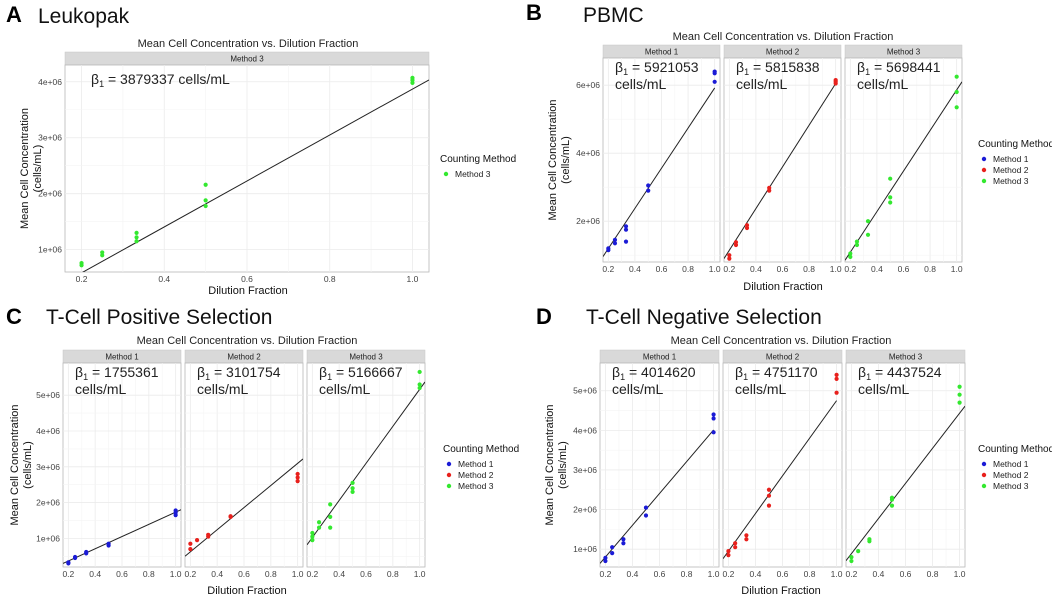 This screenshot has width=1052, height=597. Describe the element at coordinates (361, 373) in the screenshot. I see `beta-annotation: β1 = 5166667` at that location.